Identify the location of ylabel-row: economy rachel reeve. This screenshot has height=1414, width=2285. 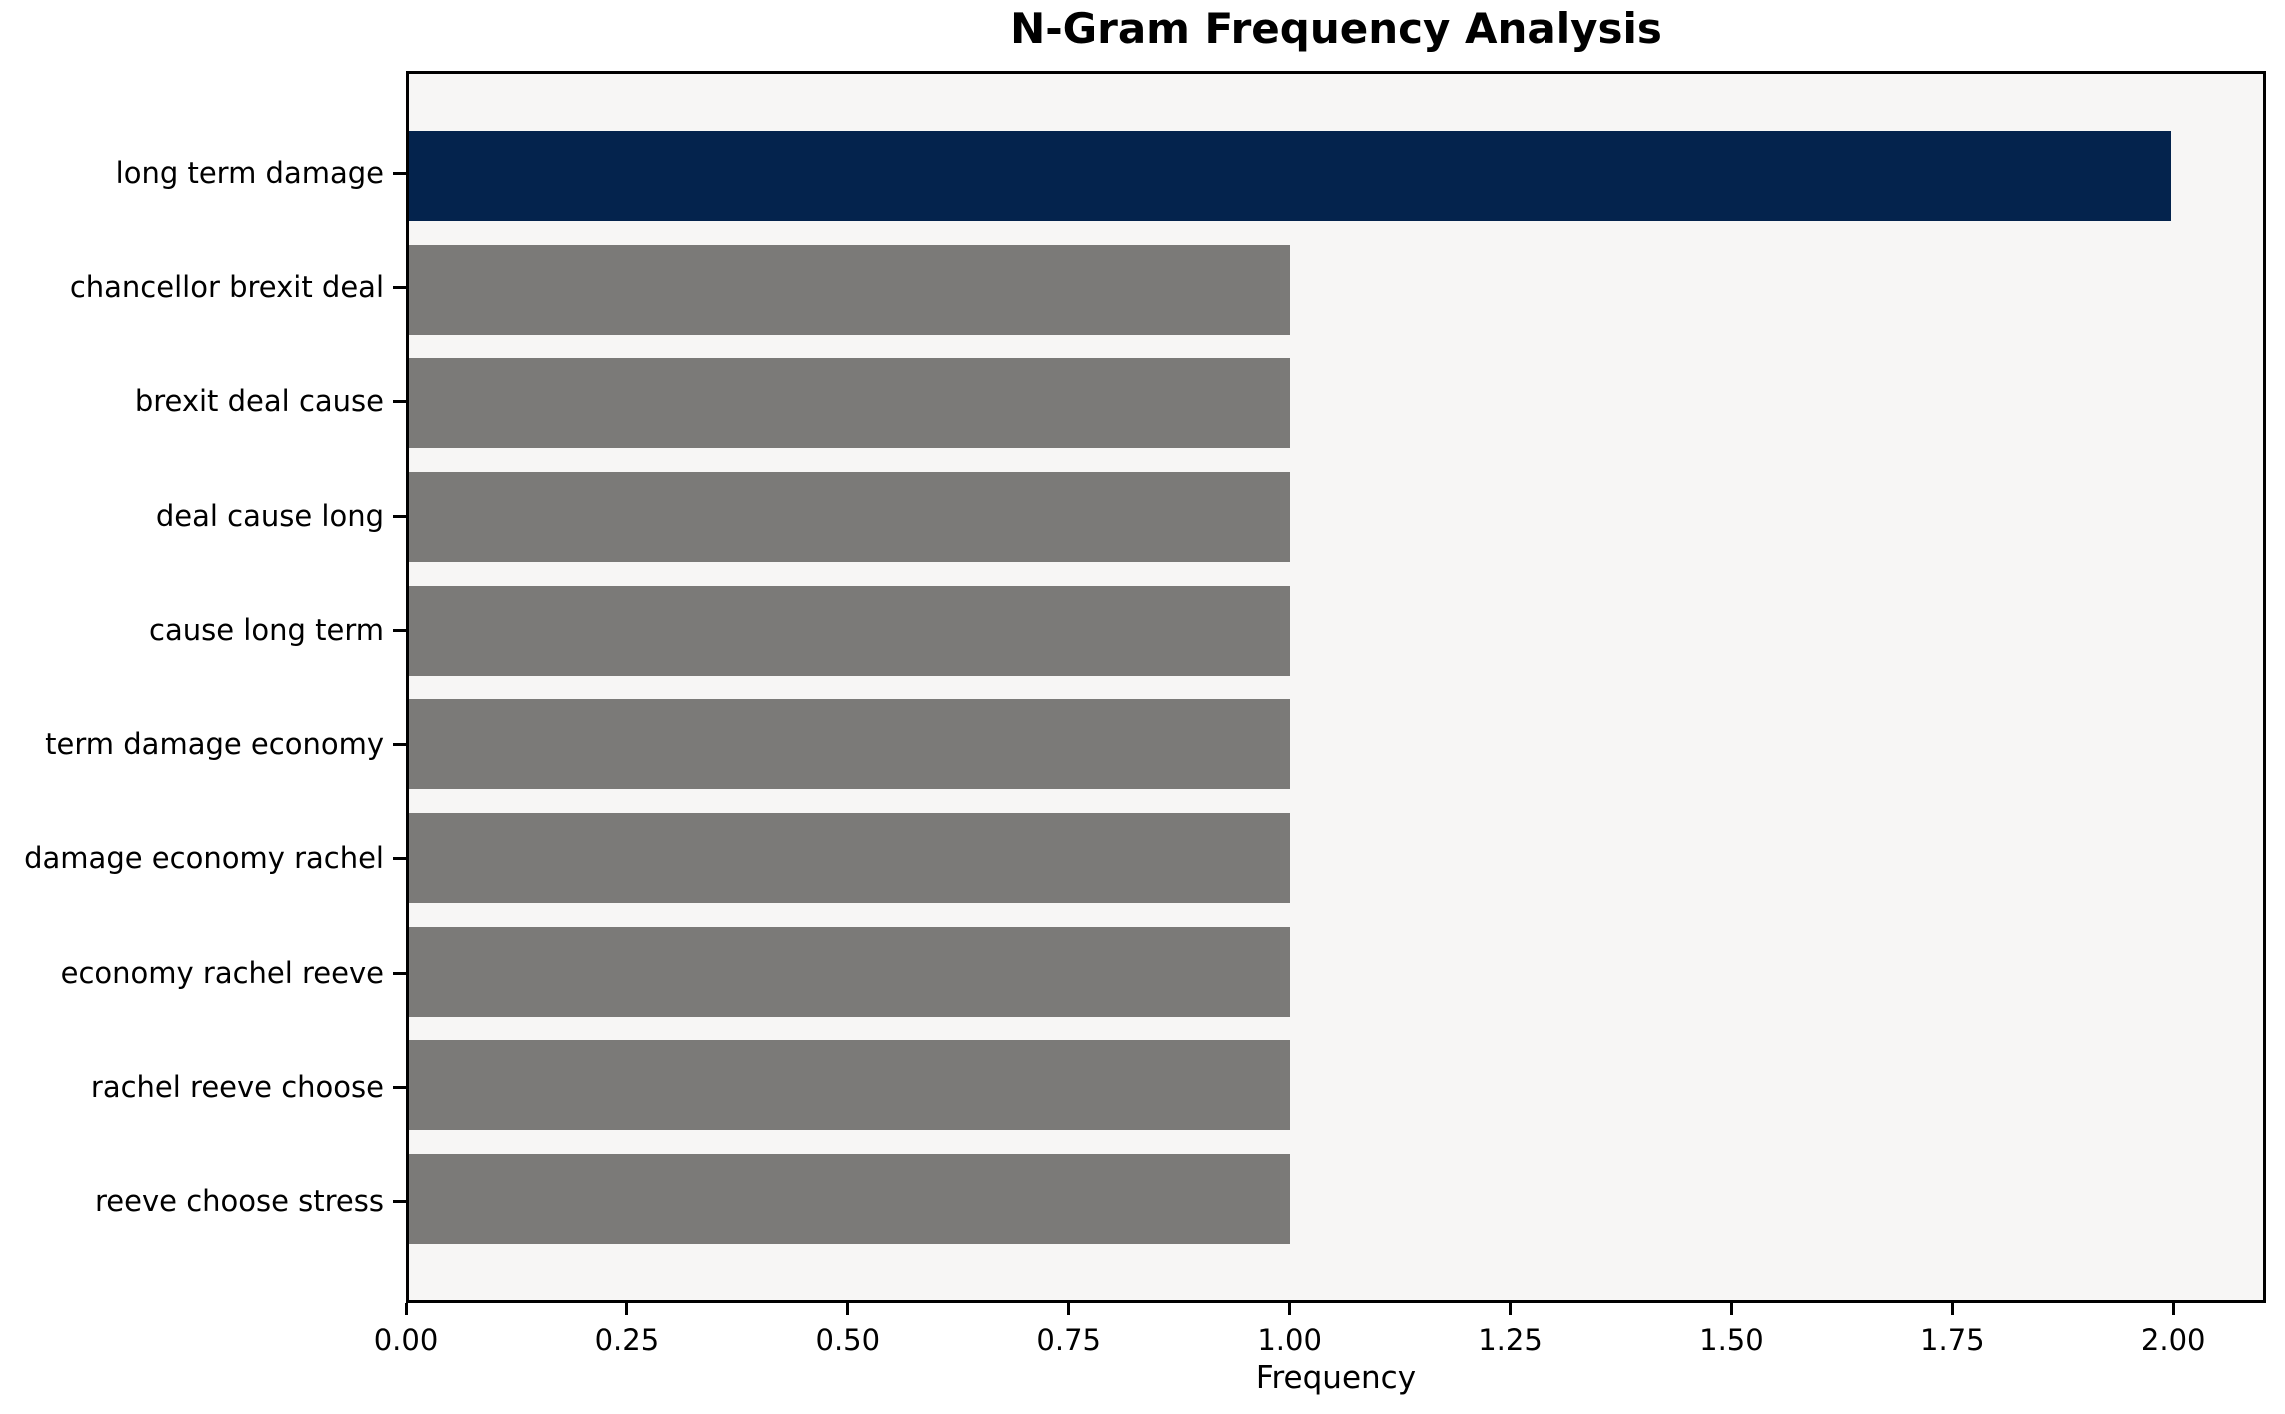
(203, 973).